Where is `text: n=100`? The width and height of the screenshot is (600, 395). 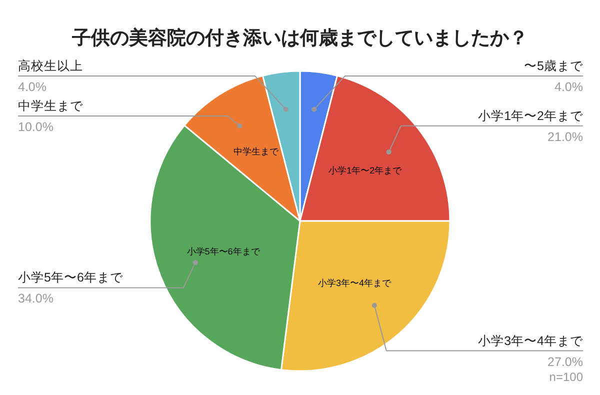
text: n=100 is located at coordinates (566, 377).